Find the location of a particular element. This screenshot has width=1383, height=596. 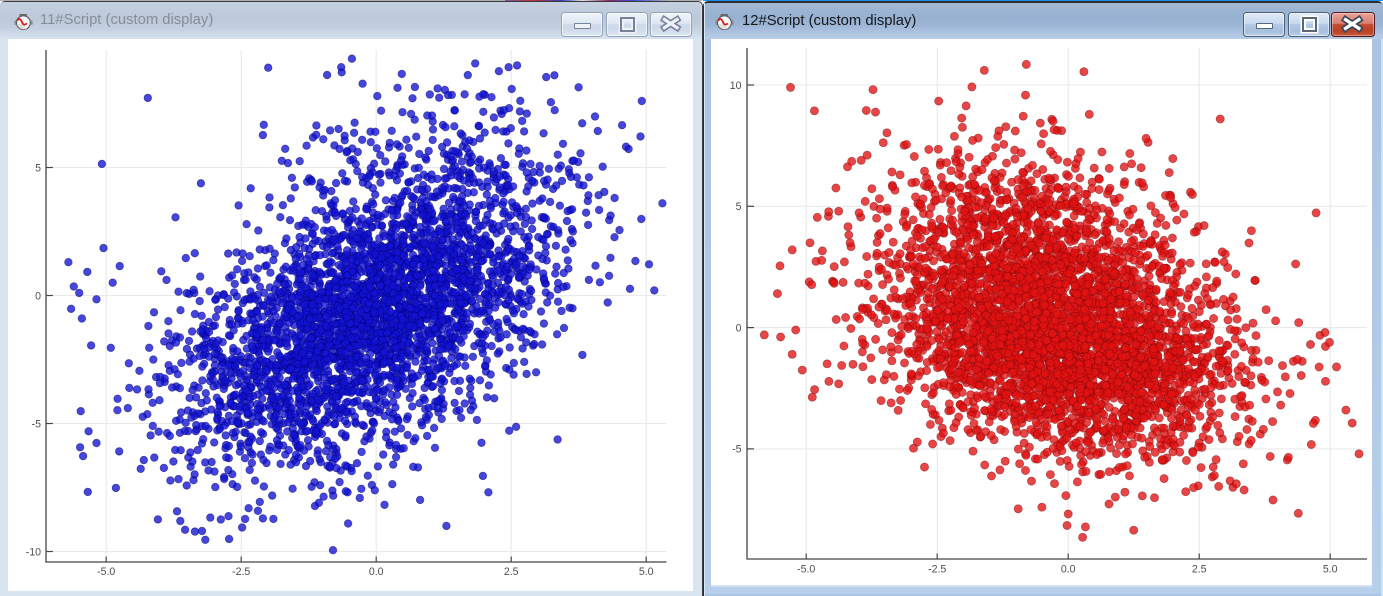

svg-text: 0.0 is located at coordinates (376, 572).